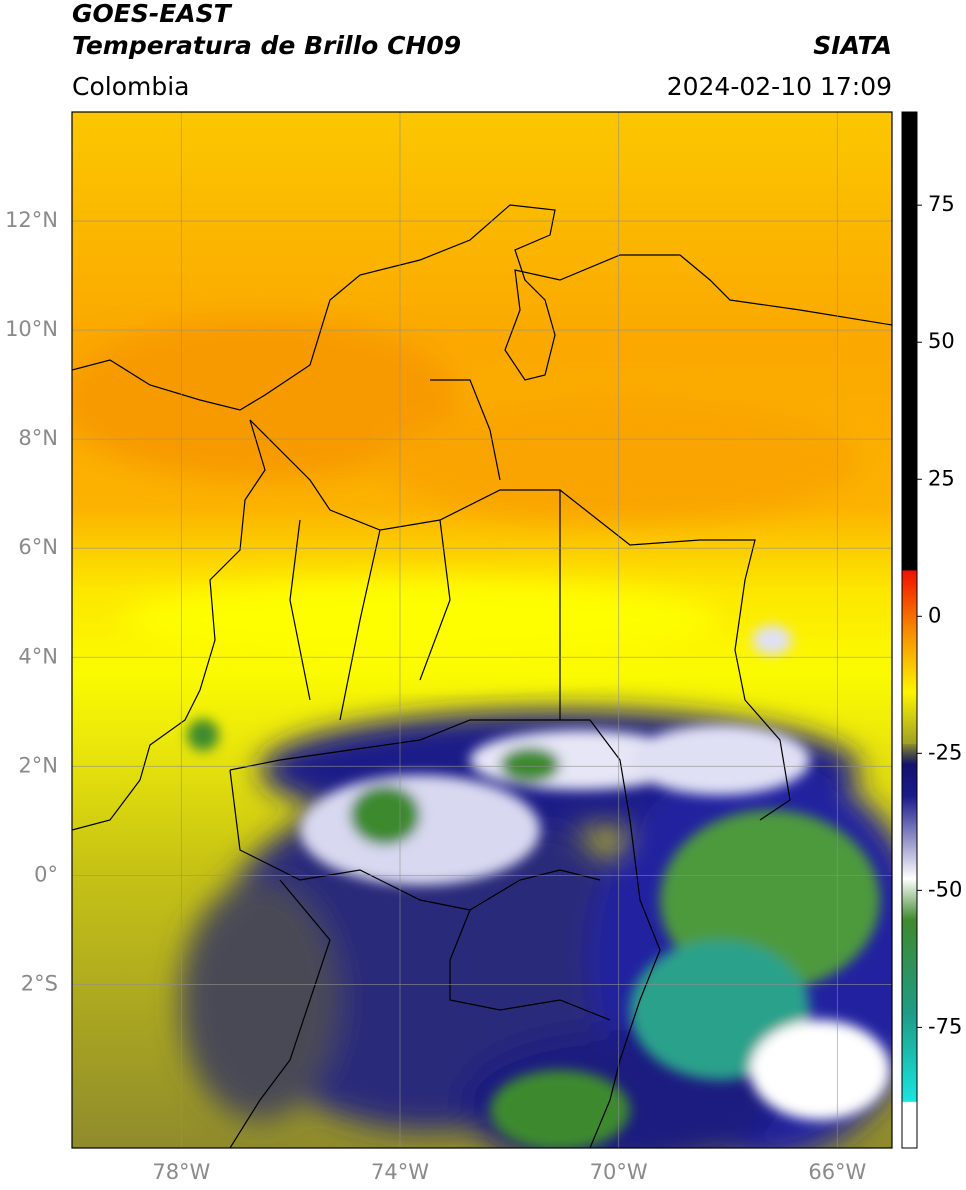  Describe the element at coordinates (38, 765) in the screenshot. I see `y-tick-label: 2°N` at that location.